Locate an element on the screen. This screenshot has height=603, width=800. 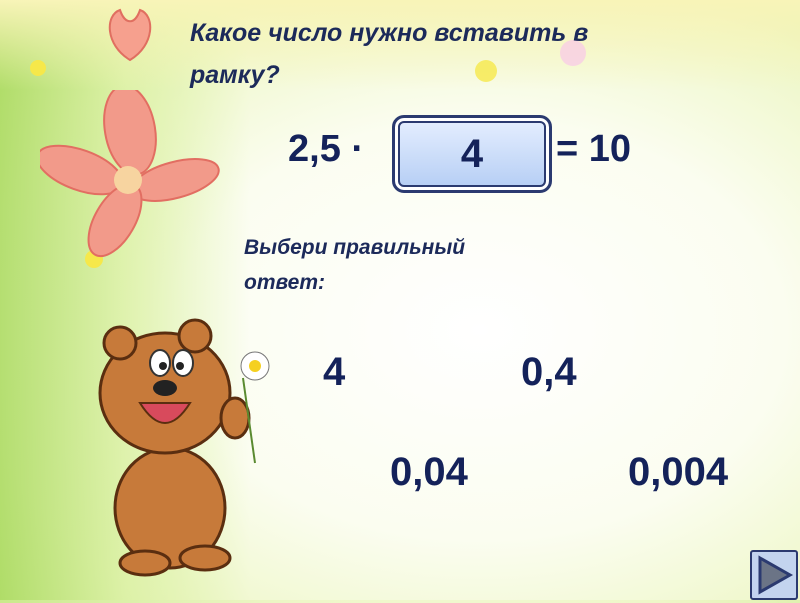
question-line-1: Какое число нужно вставить в is located at coordinates (389, 33).